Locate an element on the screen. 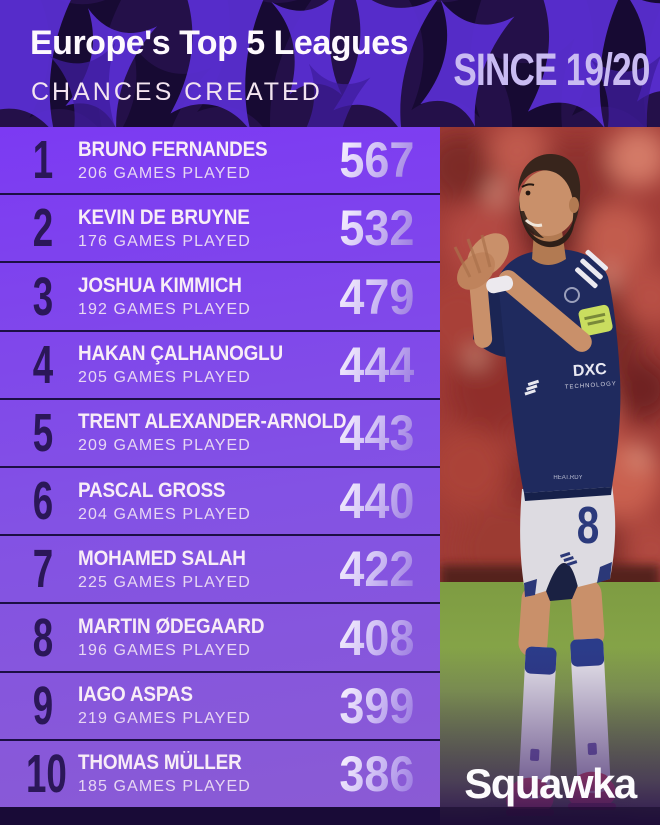  games-played: 209 GAMES PLAYED is located at coordinates (164, 446).